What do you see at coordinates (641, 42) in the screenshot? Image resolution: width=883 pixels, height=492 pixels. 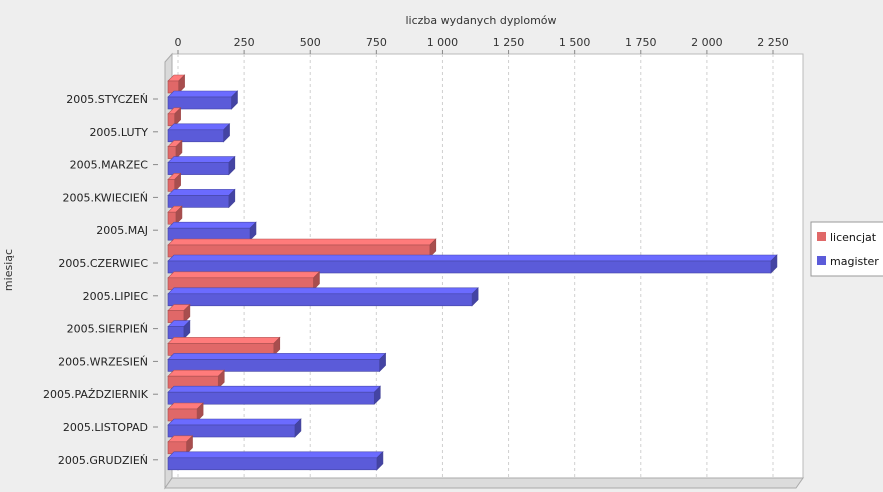 I see `x-tick-label: 1 750` at bounding box center [641, 42].